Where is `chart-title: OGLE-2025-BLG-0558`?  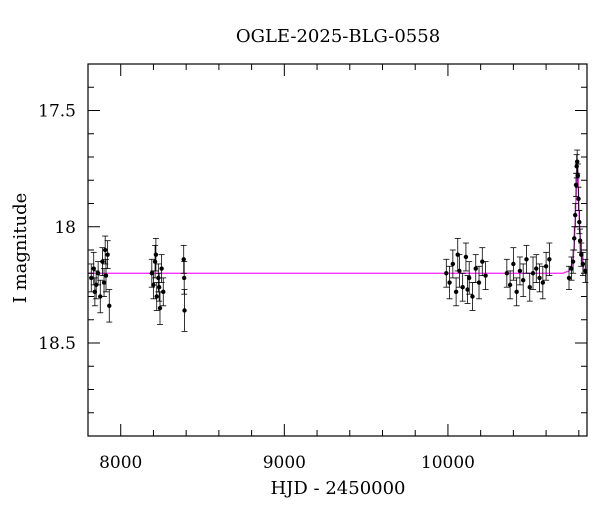
chart-title: OGLE-2025-BLG-0558 is located at coordinates (338, 36).